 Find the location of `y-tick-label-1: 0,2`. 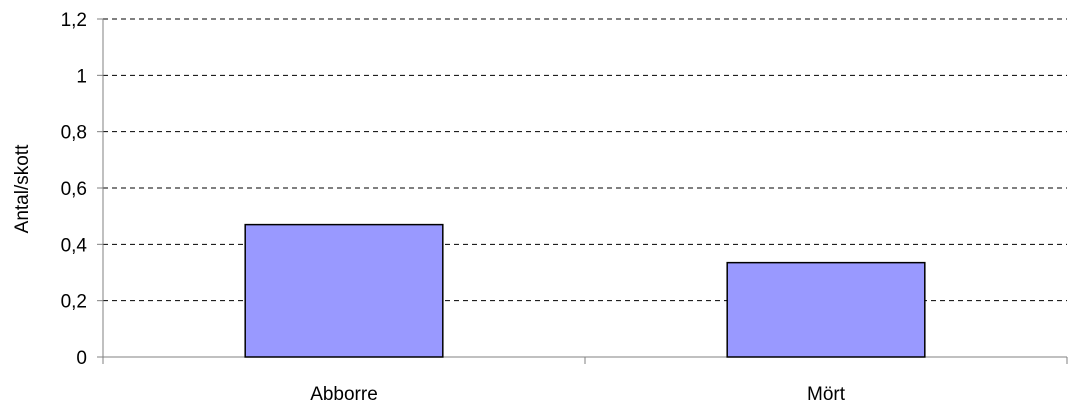

y-tick-label-1: 0,2 is located at coordinates (74, 302).